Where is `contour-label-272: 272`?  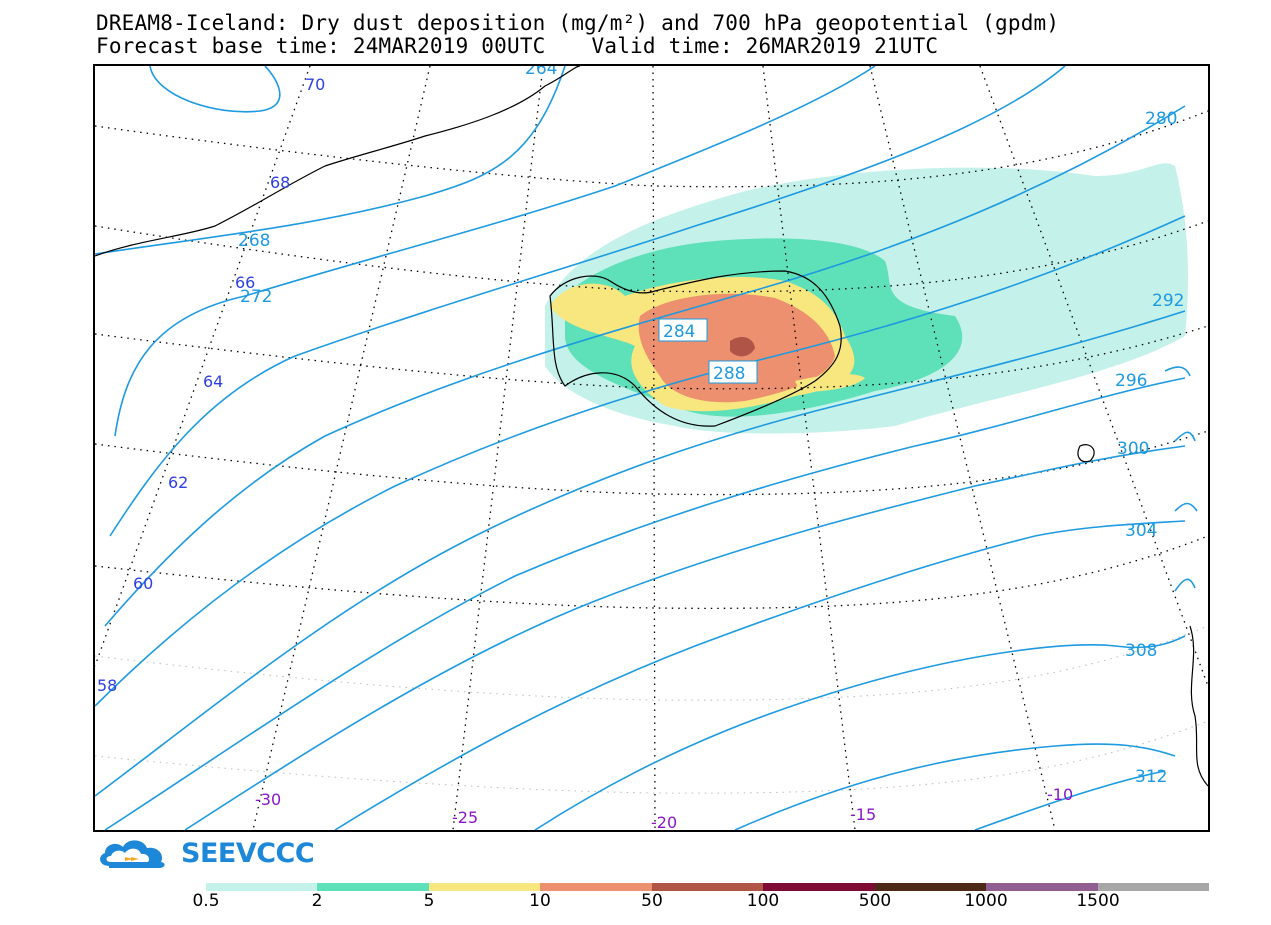 contour-label-272: 272 is located at coordinates (256, 297).